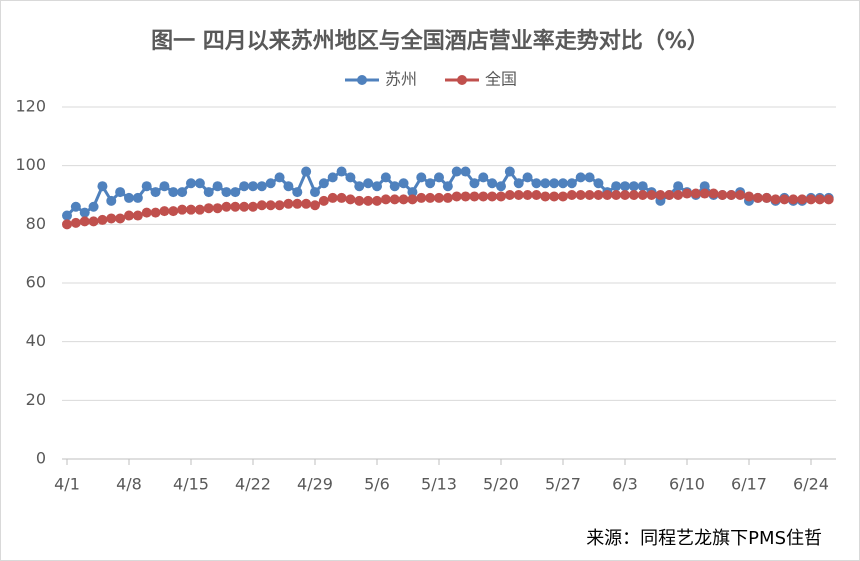  Describe the element at coordinates (253, 484) in the screenshot. I see `x-tick-label: 4/22` at that location.